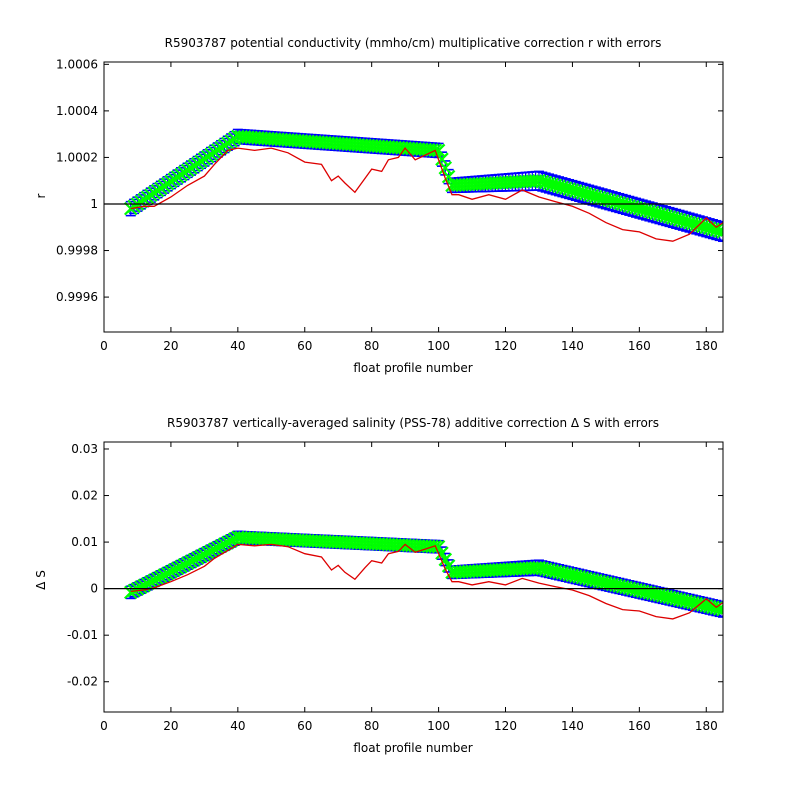 This screenshot has height=800, width=800. I want to click on y-tick-label: 0.01, so click(84, 542).